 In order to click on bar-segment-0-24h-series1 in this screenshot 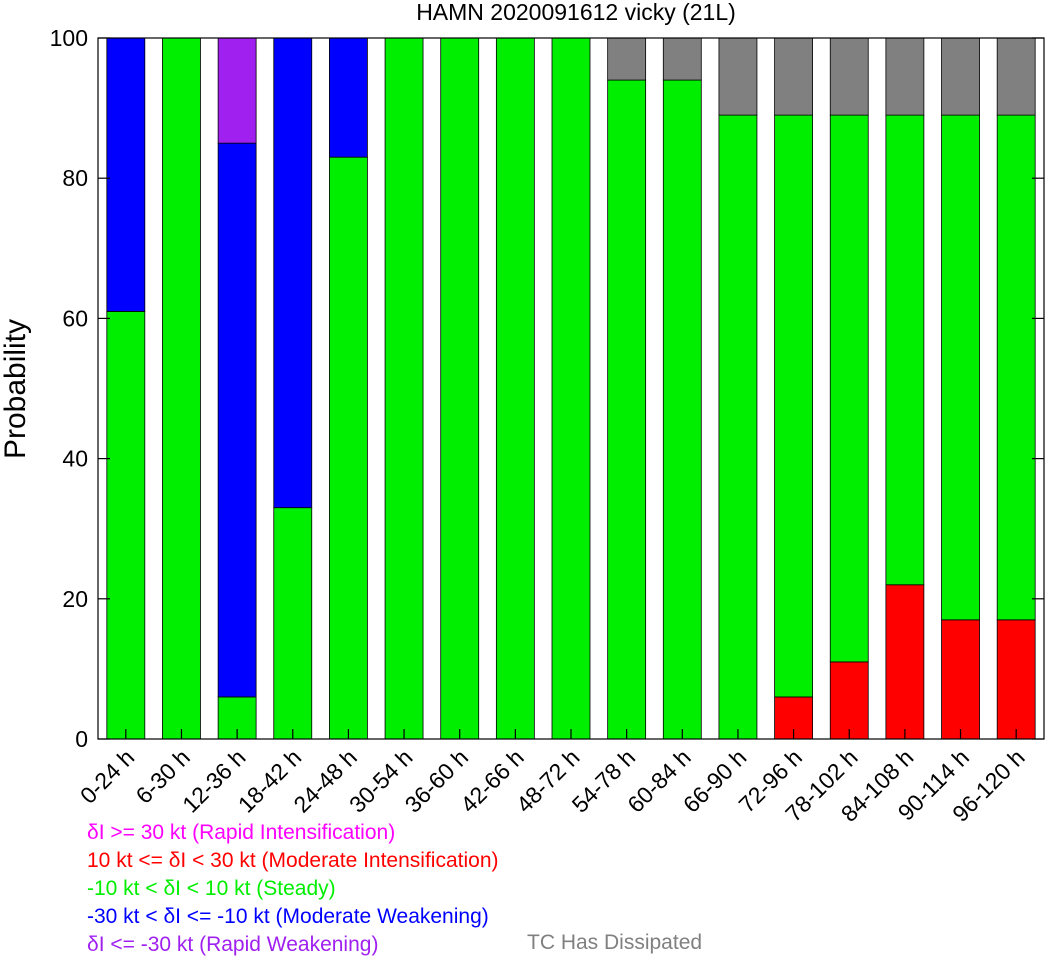, I will do `click(126, 525)`.